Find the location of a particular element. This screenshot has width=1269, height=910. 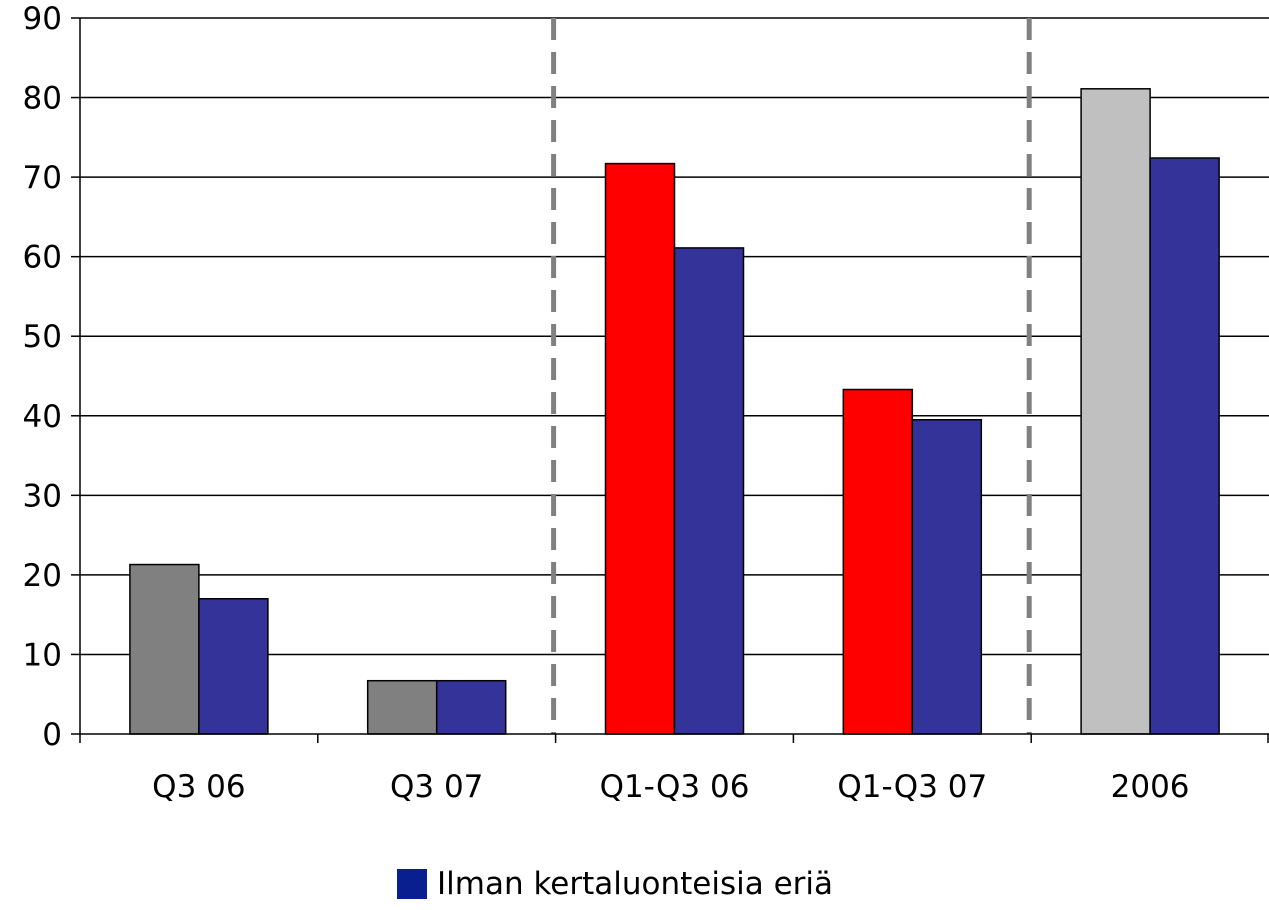

x-tick-labels: Q3 06 Q3 07 Q1-Q3 06 Q1-Q3 07 2006 is located at coordinates (670, 787).